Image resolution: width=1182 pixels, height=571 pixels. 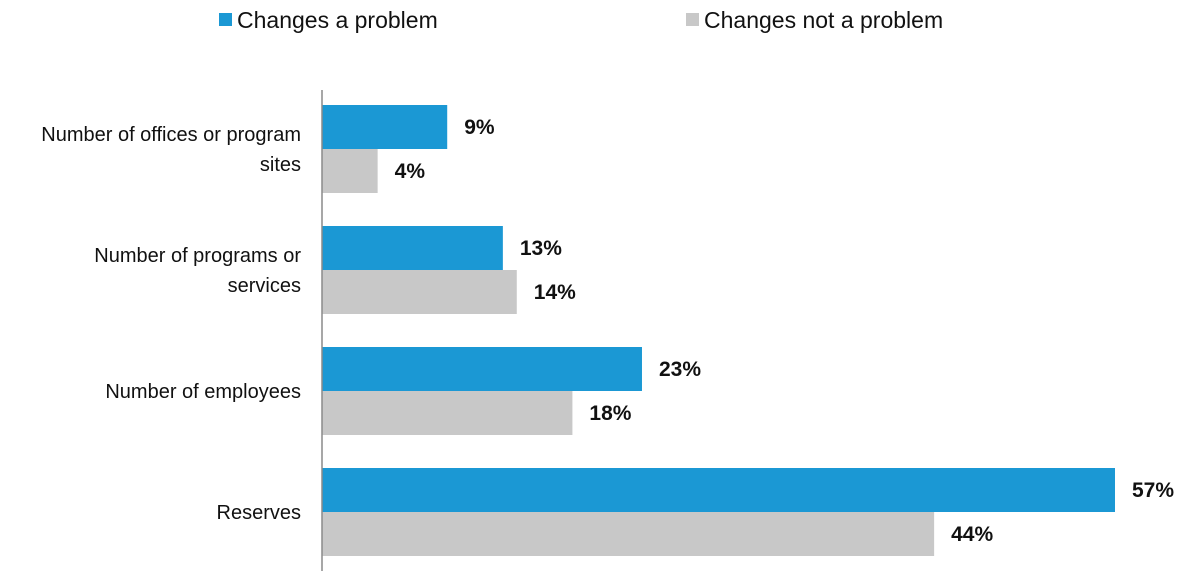 What do you see at coordinates (171, 150) in the screenshot?
I see `category-label-1: Number of offices or program sites` at bounding box center [171, 150].